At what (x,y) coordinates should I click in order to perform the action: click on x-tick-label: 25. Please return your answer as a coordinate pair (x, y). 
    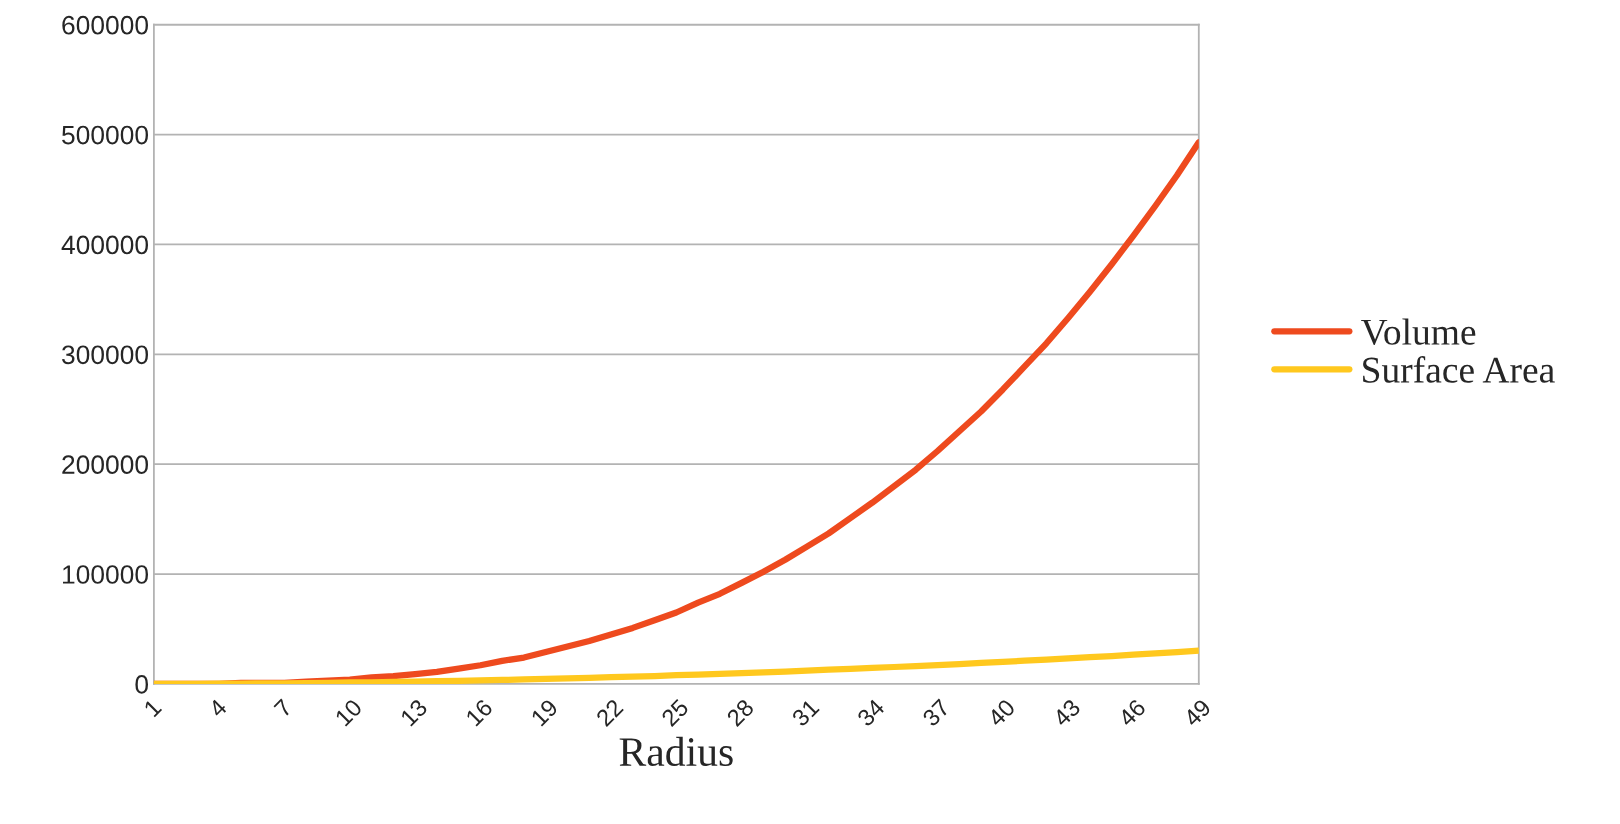
    Looking at the image, I should click on (675, 713).